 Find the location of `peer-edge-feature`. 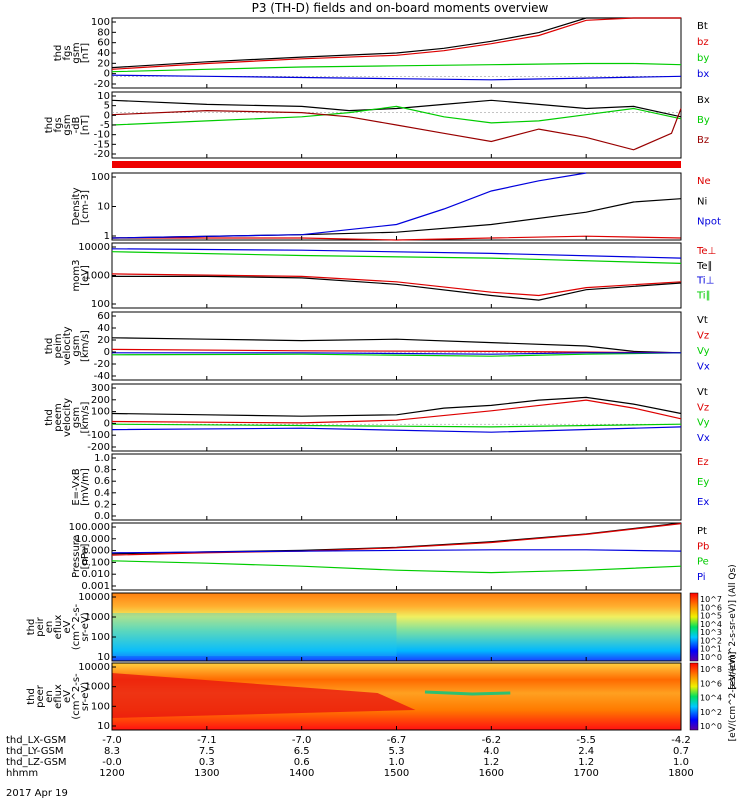

peer-edge-feature is located at coordinates (467, 693).